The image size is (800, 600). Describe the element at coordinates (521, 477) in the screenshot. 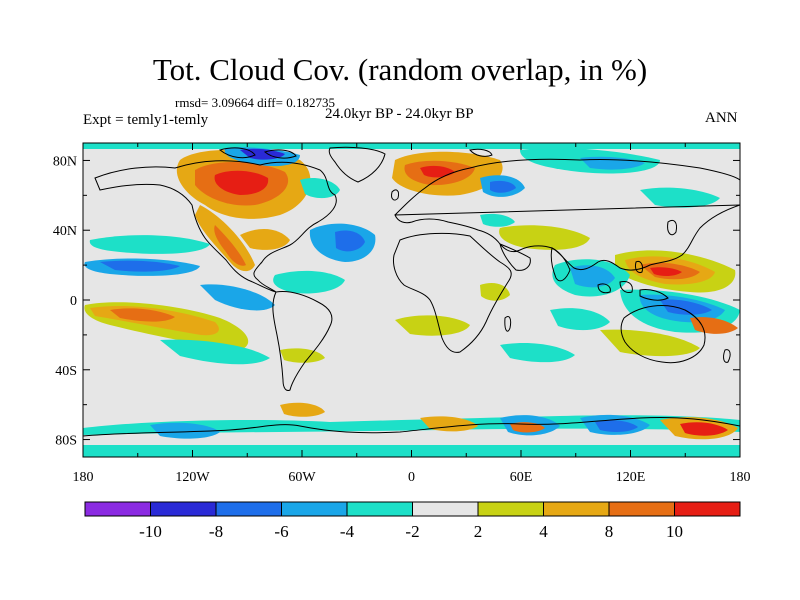

I see `lon-tick-label: 60E` at that location.